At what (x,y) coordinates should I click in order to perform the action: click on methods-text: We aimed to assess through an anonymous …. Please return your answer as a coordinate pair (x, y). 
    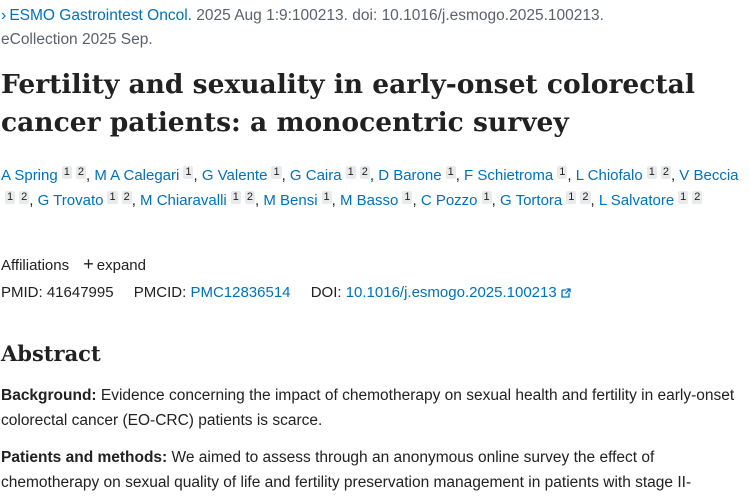
    Looking at the image, I should click on (346, 470).